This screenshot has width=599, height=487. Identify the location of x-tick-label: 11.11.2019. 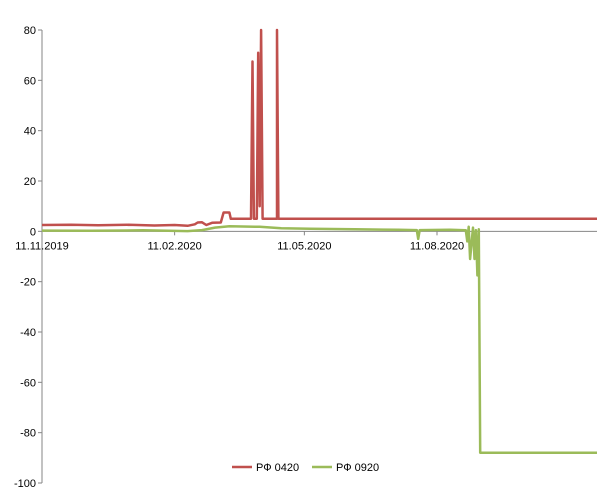
(41, 246).